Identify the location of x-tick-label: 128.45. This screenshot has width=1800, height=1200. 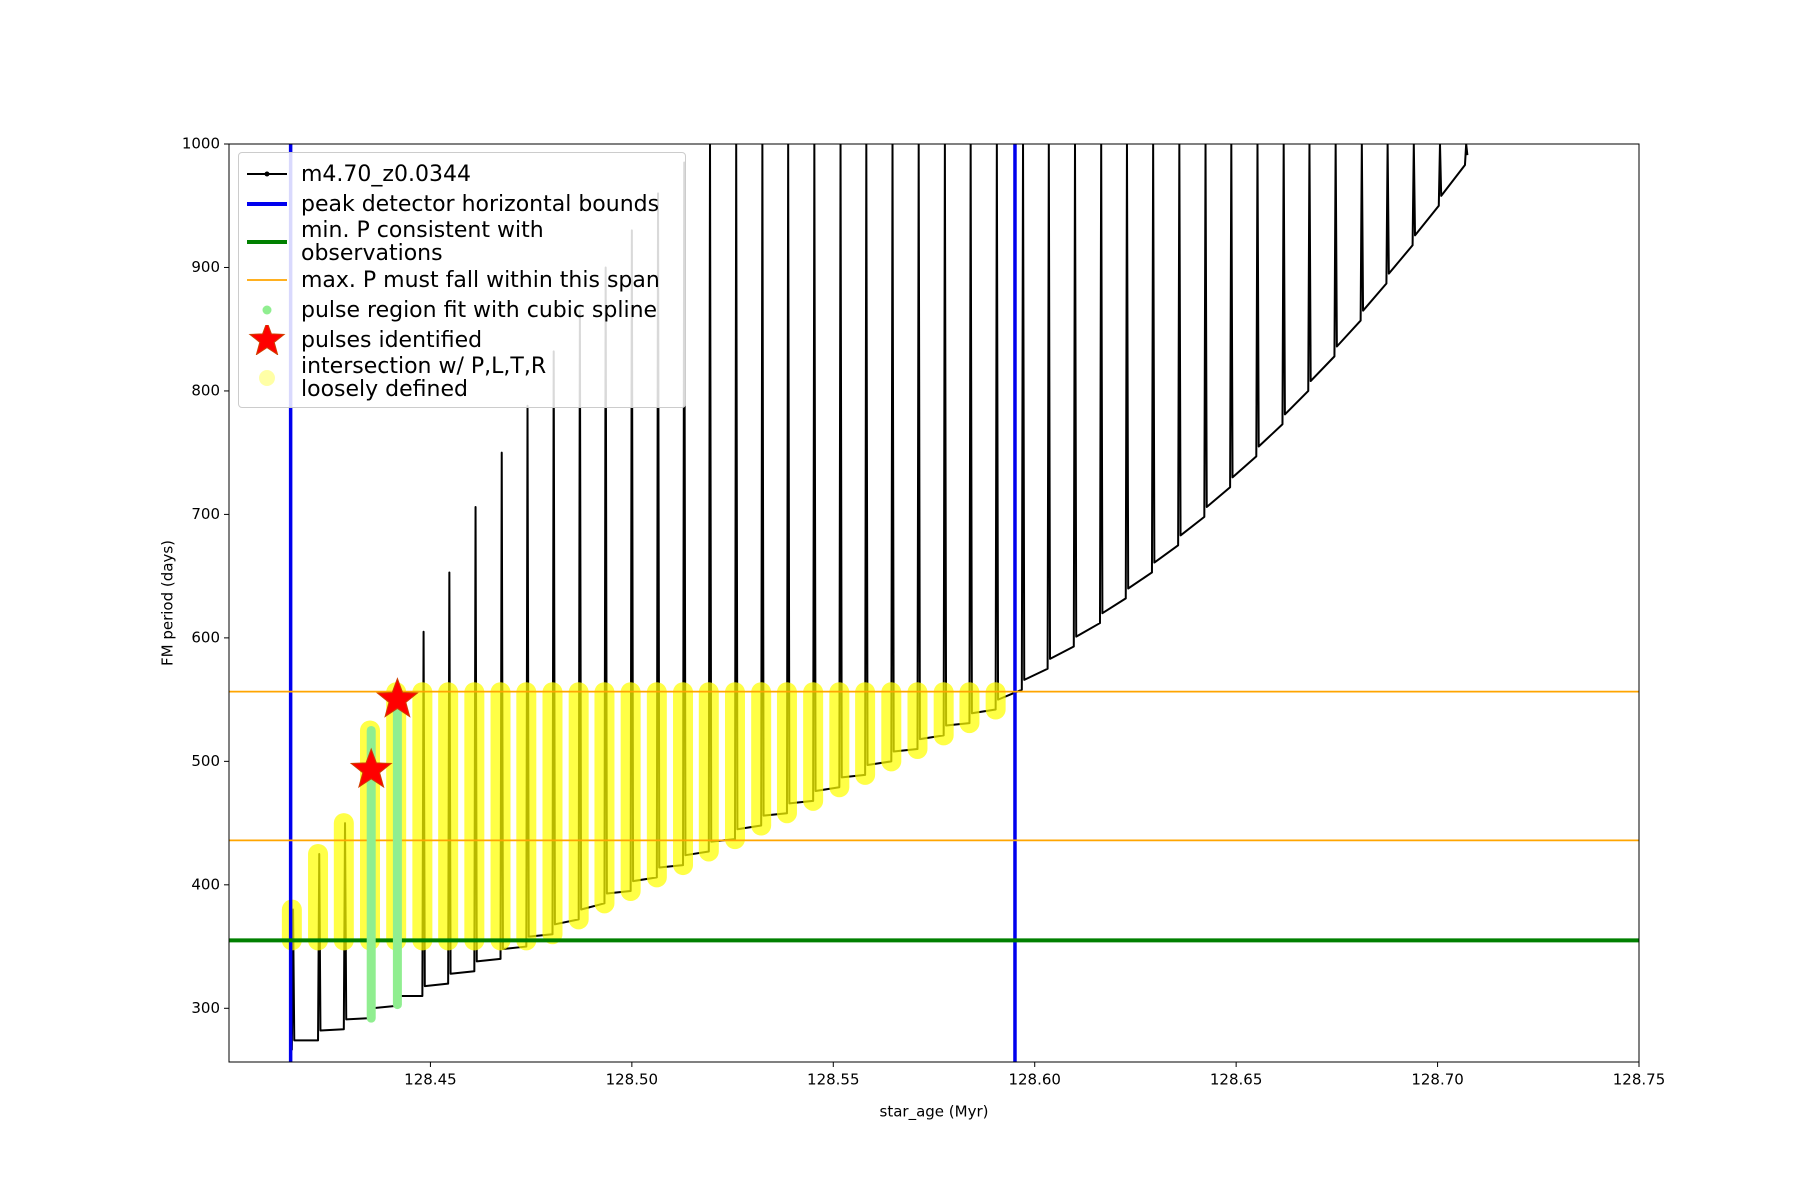
(430, 1080).